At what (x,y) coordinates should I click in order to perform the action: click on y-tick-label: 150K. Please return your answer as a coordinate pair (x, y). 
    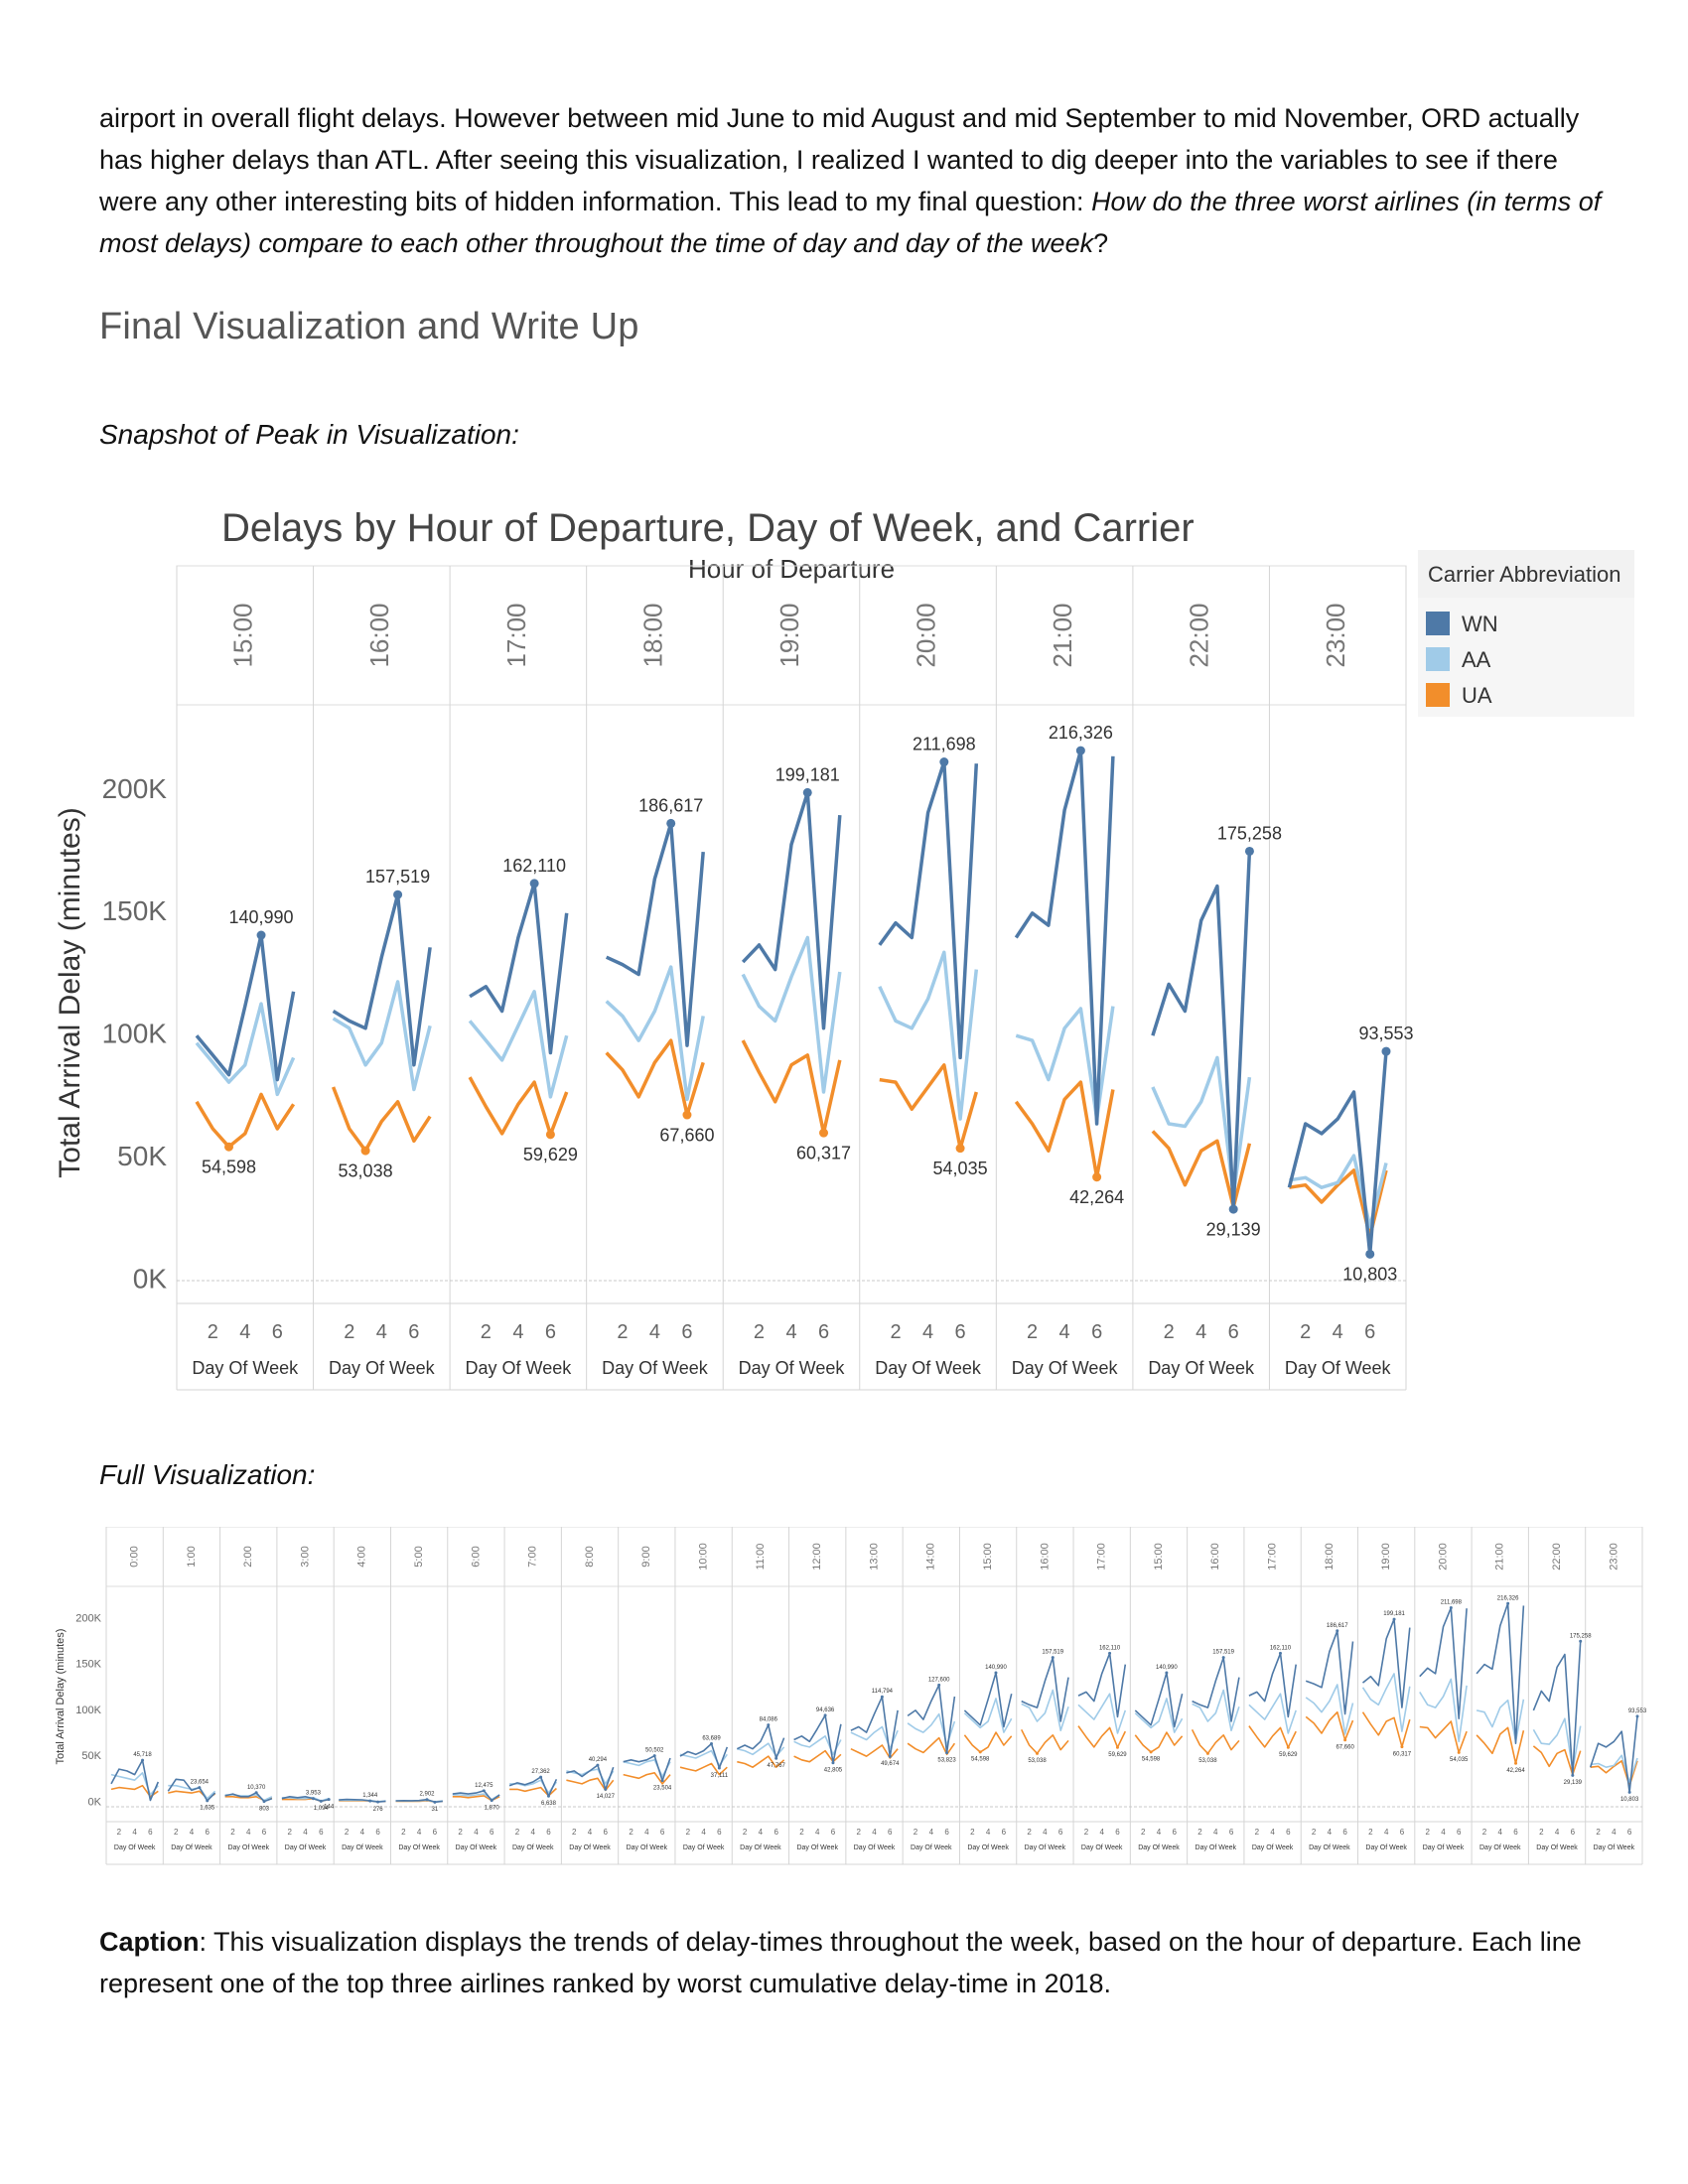
    Looking at the image, I should click on (88, 1665).